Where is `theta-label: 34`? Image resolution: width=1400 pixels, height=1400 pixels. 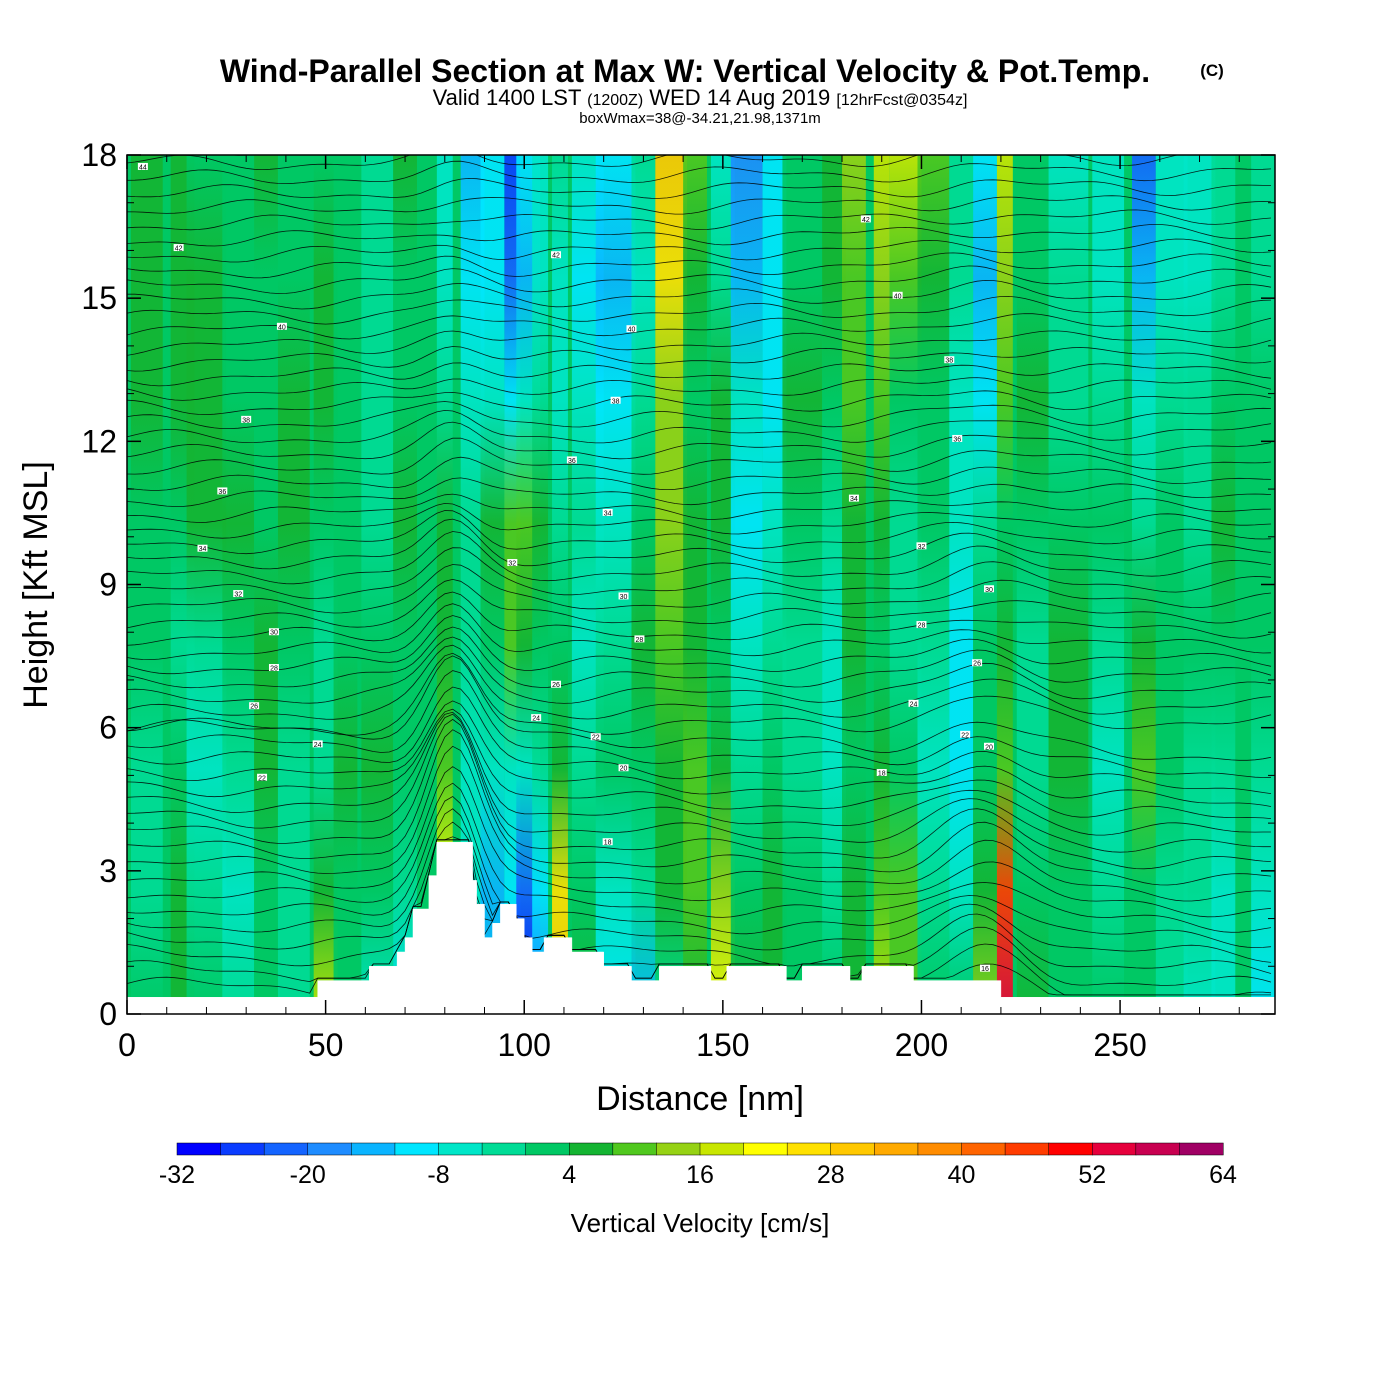
theta-label: 34 is located at coordinates (608, 513).